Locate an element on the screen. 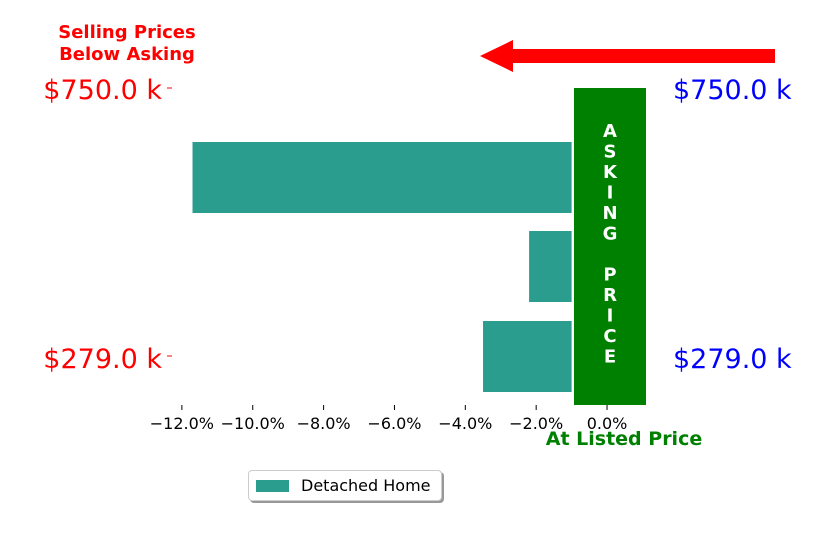 This screenshot has width=834, height=541. asking-price-letter: A is located at coordinates (610, 131).